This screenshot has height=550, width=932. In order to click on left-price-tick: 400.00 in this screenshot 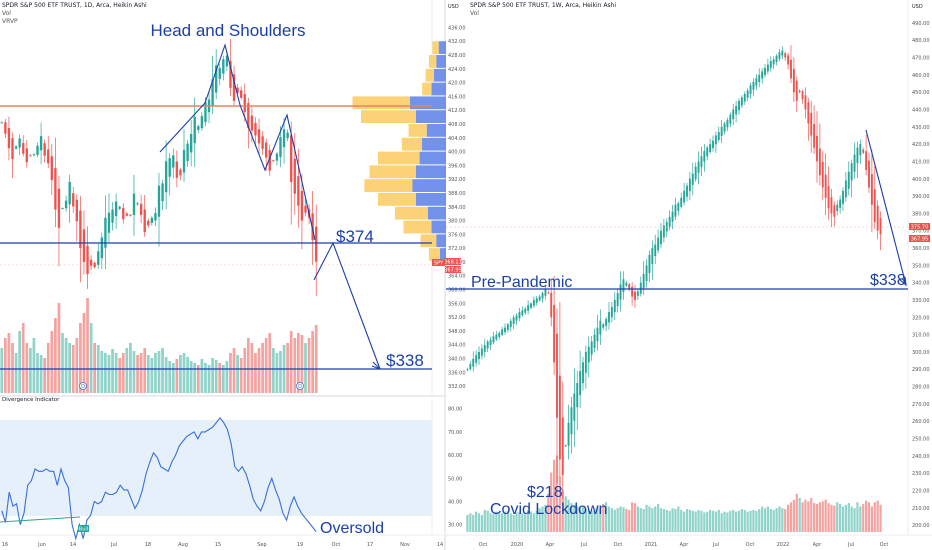, I will do `click(457, 153)`.